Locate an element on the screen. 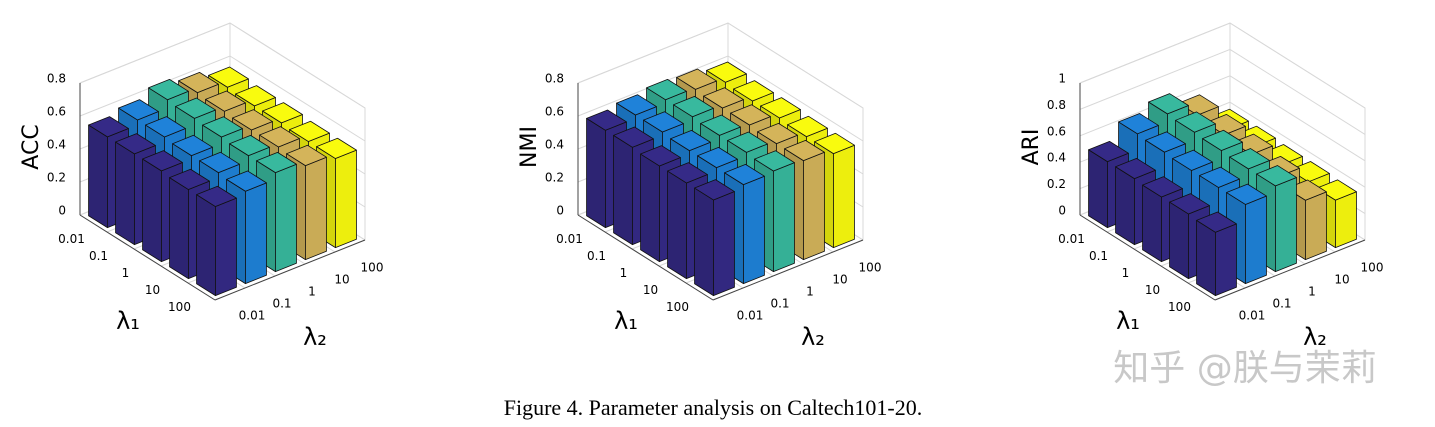 The width and height of the screenshot is (1435, 427). z-axis-title: ACC is located at coordinates (31, 146).